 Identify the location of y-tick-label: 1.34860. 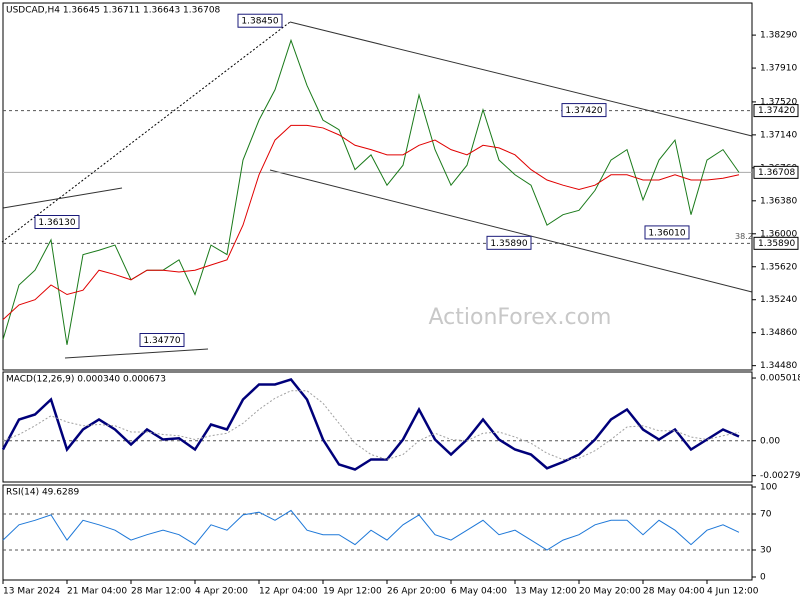
(778, 333).